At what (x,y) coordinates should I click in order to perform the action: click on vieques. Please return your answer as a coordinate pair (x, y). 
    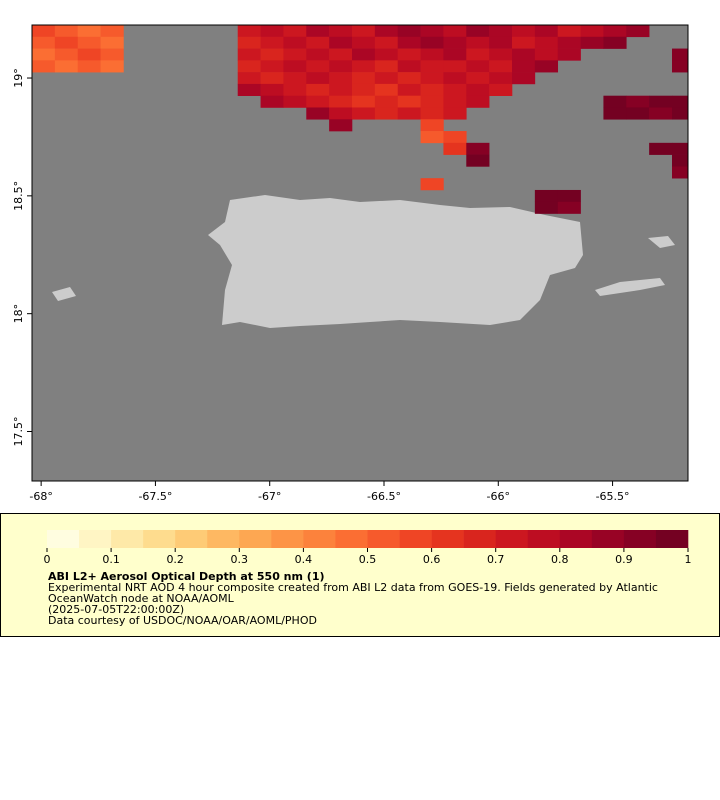
    Looking at the image, I should click on (630, 287).